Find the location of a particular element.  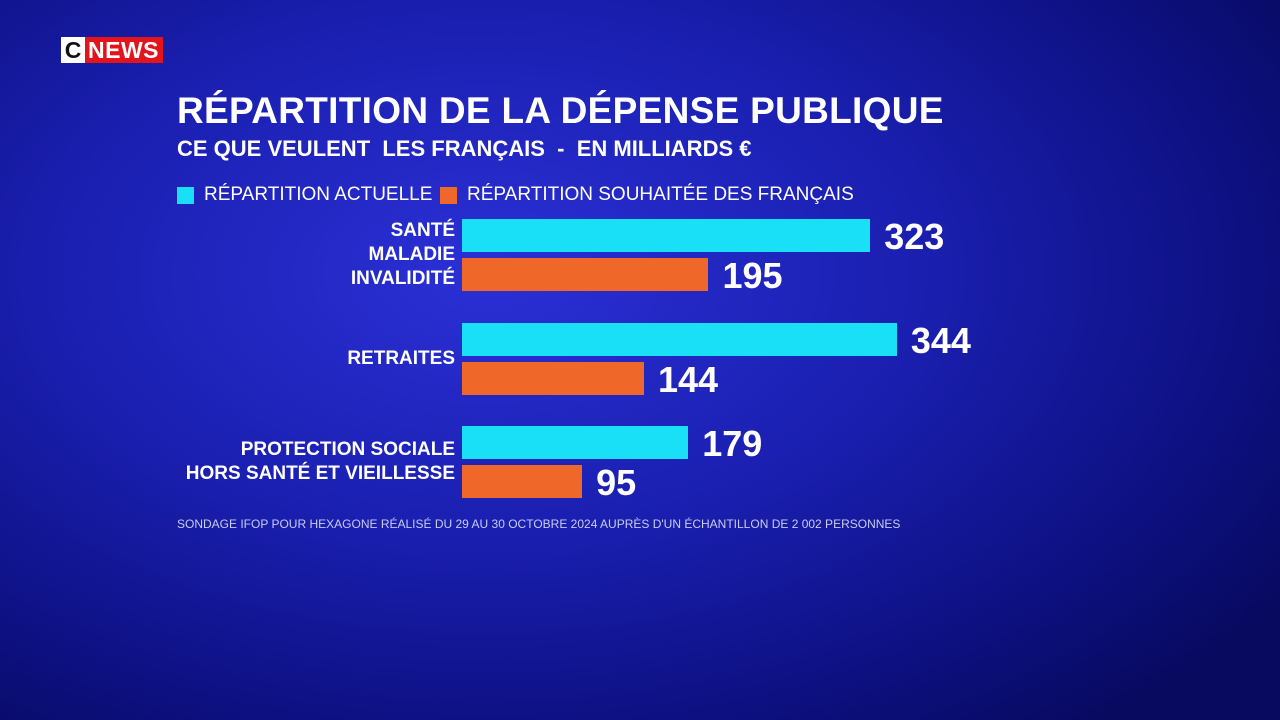

logo: C NEWS is located at coordinates (112, 50).